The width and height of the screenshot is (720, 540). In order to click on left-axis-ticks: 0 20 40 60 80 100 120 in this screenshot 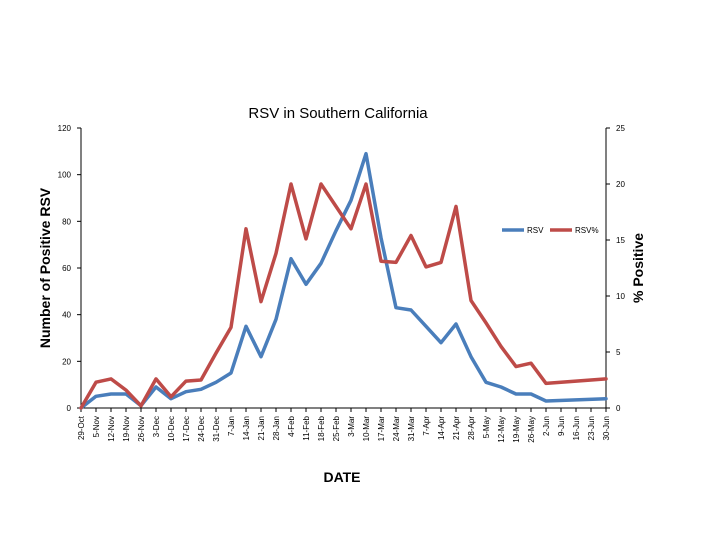, I will do `click(69, 268)`.